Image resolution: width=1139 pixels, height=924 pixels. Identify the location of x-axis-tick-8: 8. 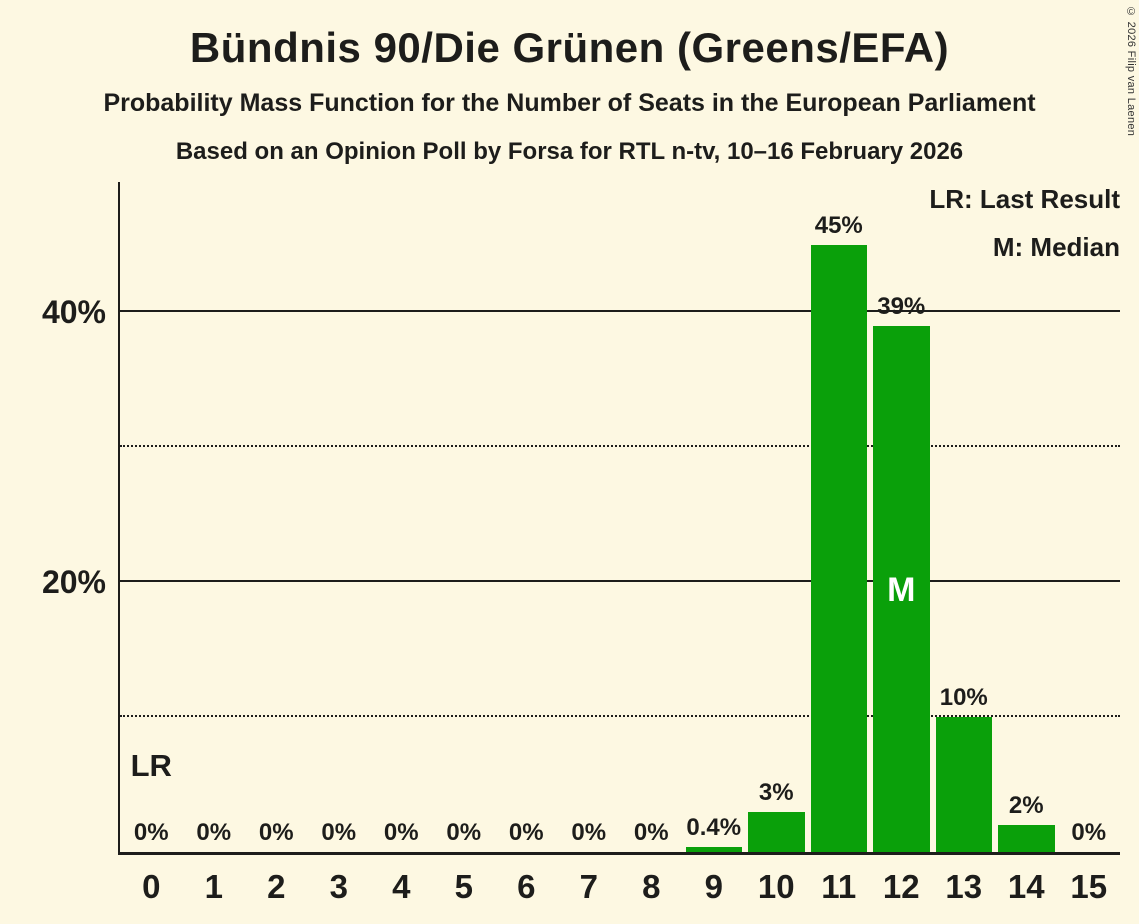
(651, 886).